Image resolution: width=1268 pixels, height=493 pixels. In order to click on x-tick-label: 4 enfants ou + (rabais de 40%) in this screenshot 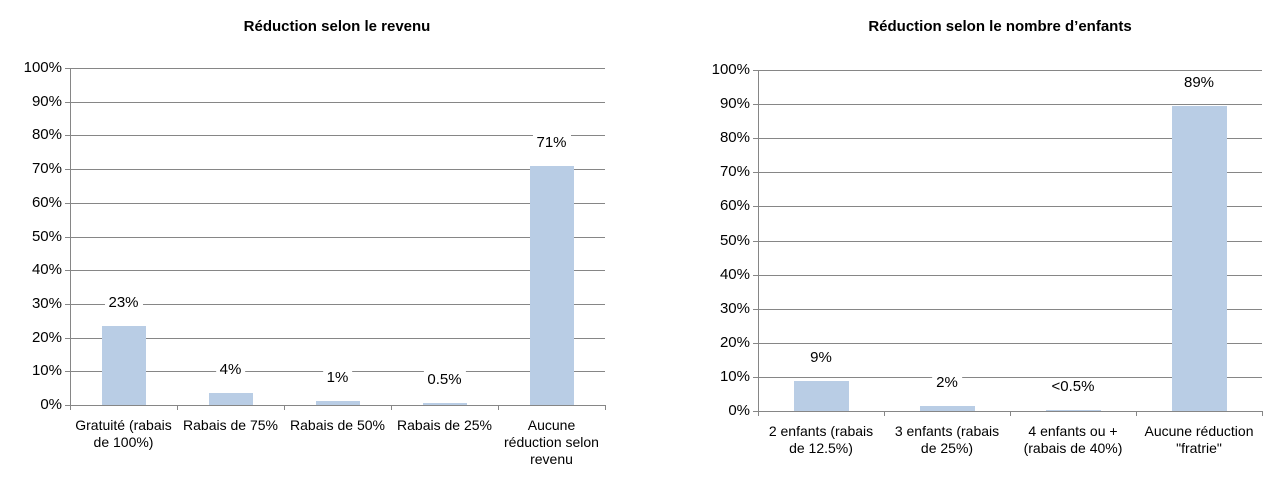, I will do `click(1073, 439)`.